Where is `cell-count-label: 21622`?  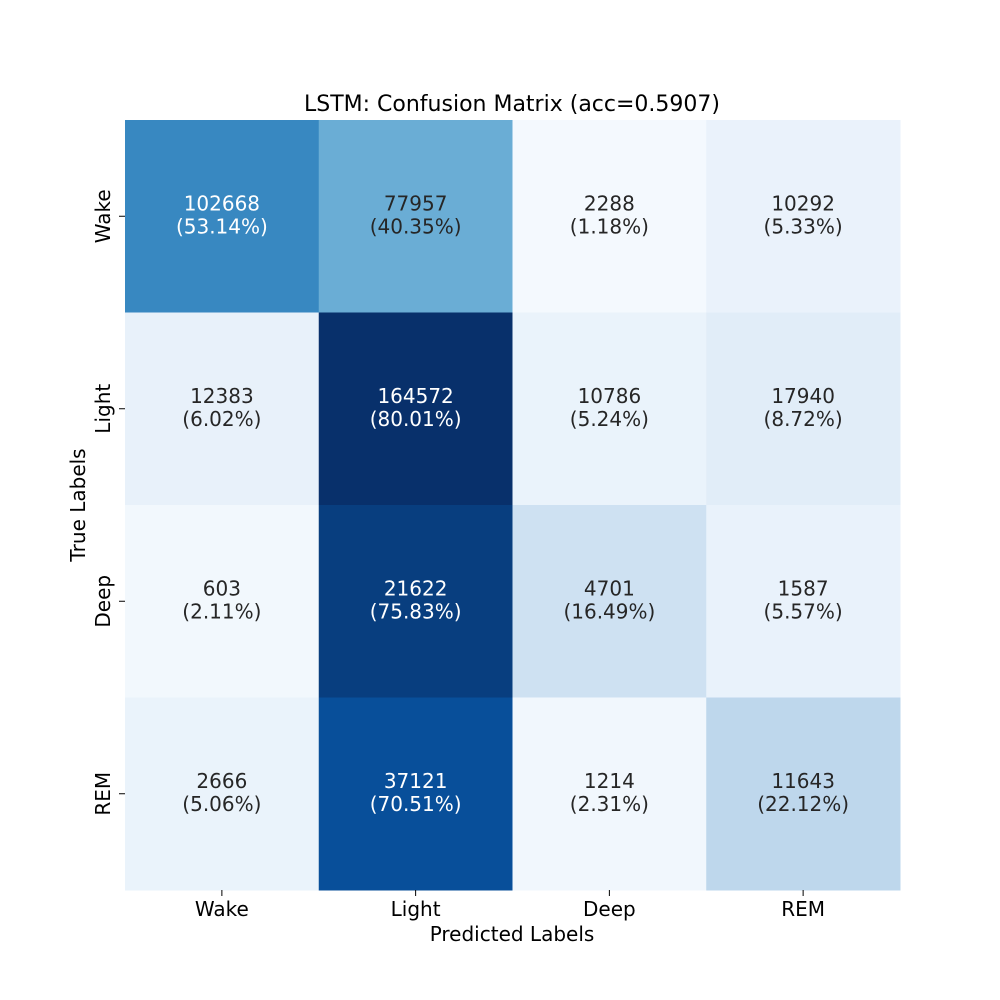
cell-count-label: 21622 is located at coordinates (416, 588).